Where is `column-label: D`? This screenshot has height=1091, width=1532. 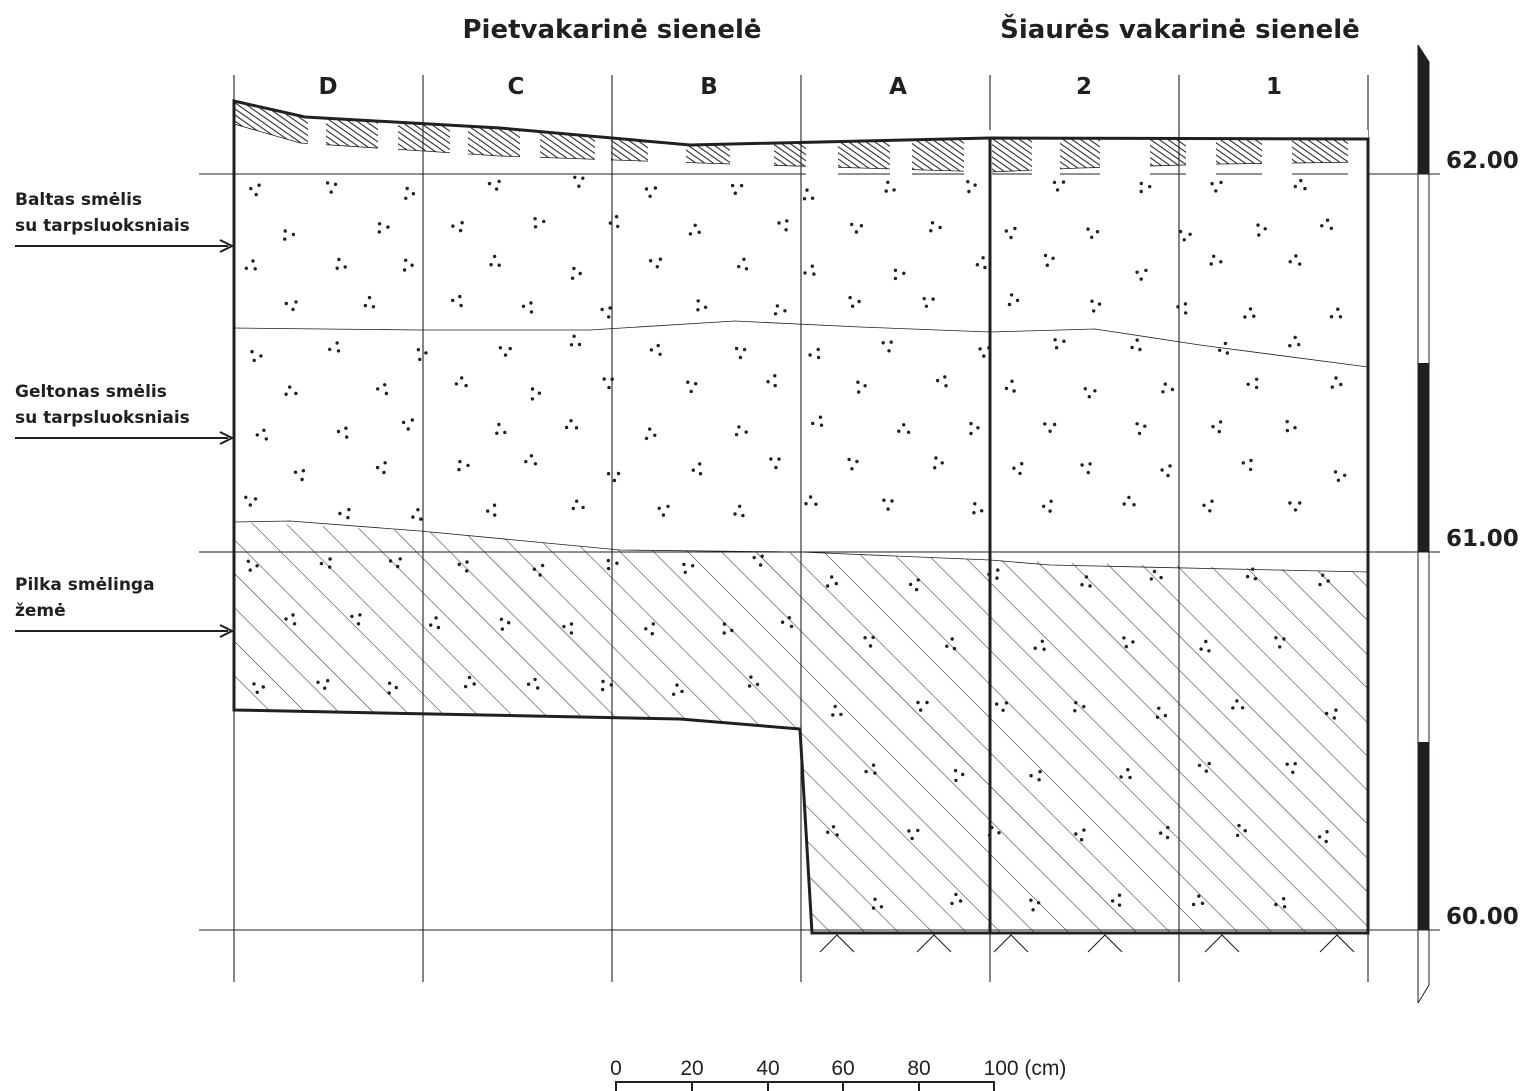
column-label: D is located at coordinates (327, 87).